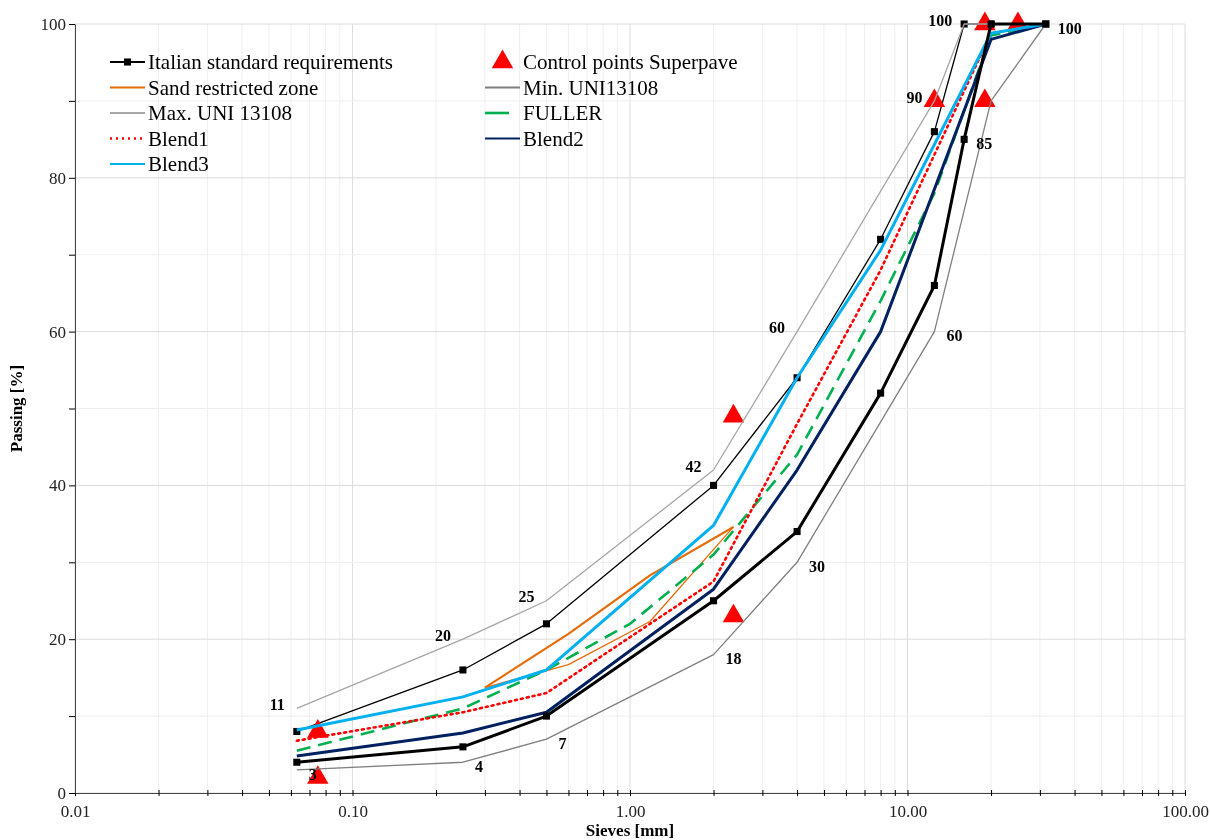 The width and height of the screenshot is (1210, 840). I want to click on annotation: 25, so click(526, 597).